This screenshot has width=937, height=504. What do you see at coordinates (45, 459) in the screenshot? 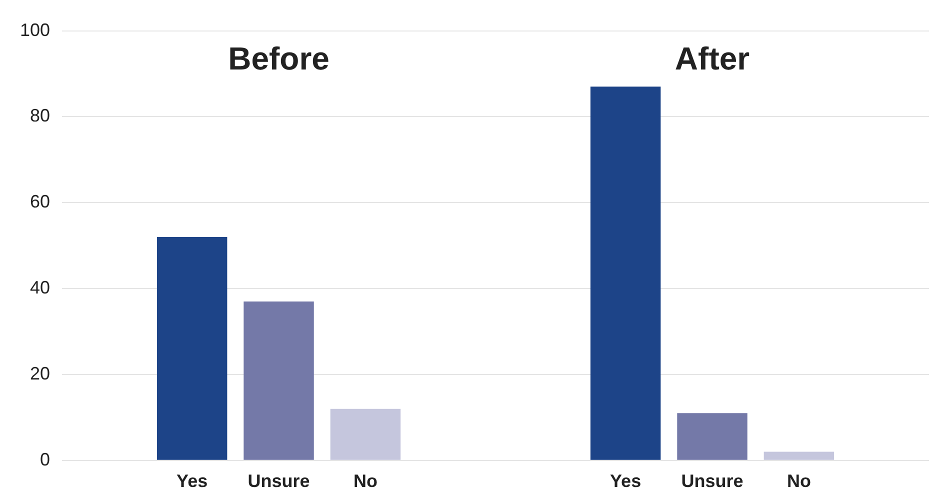
I see `y-tick-label: 0` at bounding box center [45, 459].